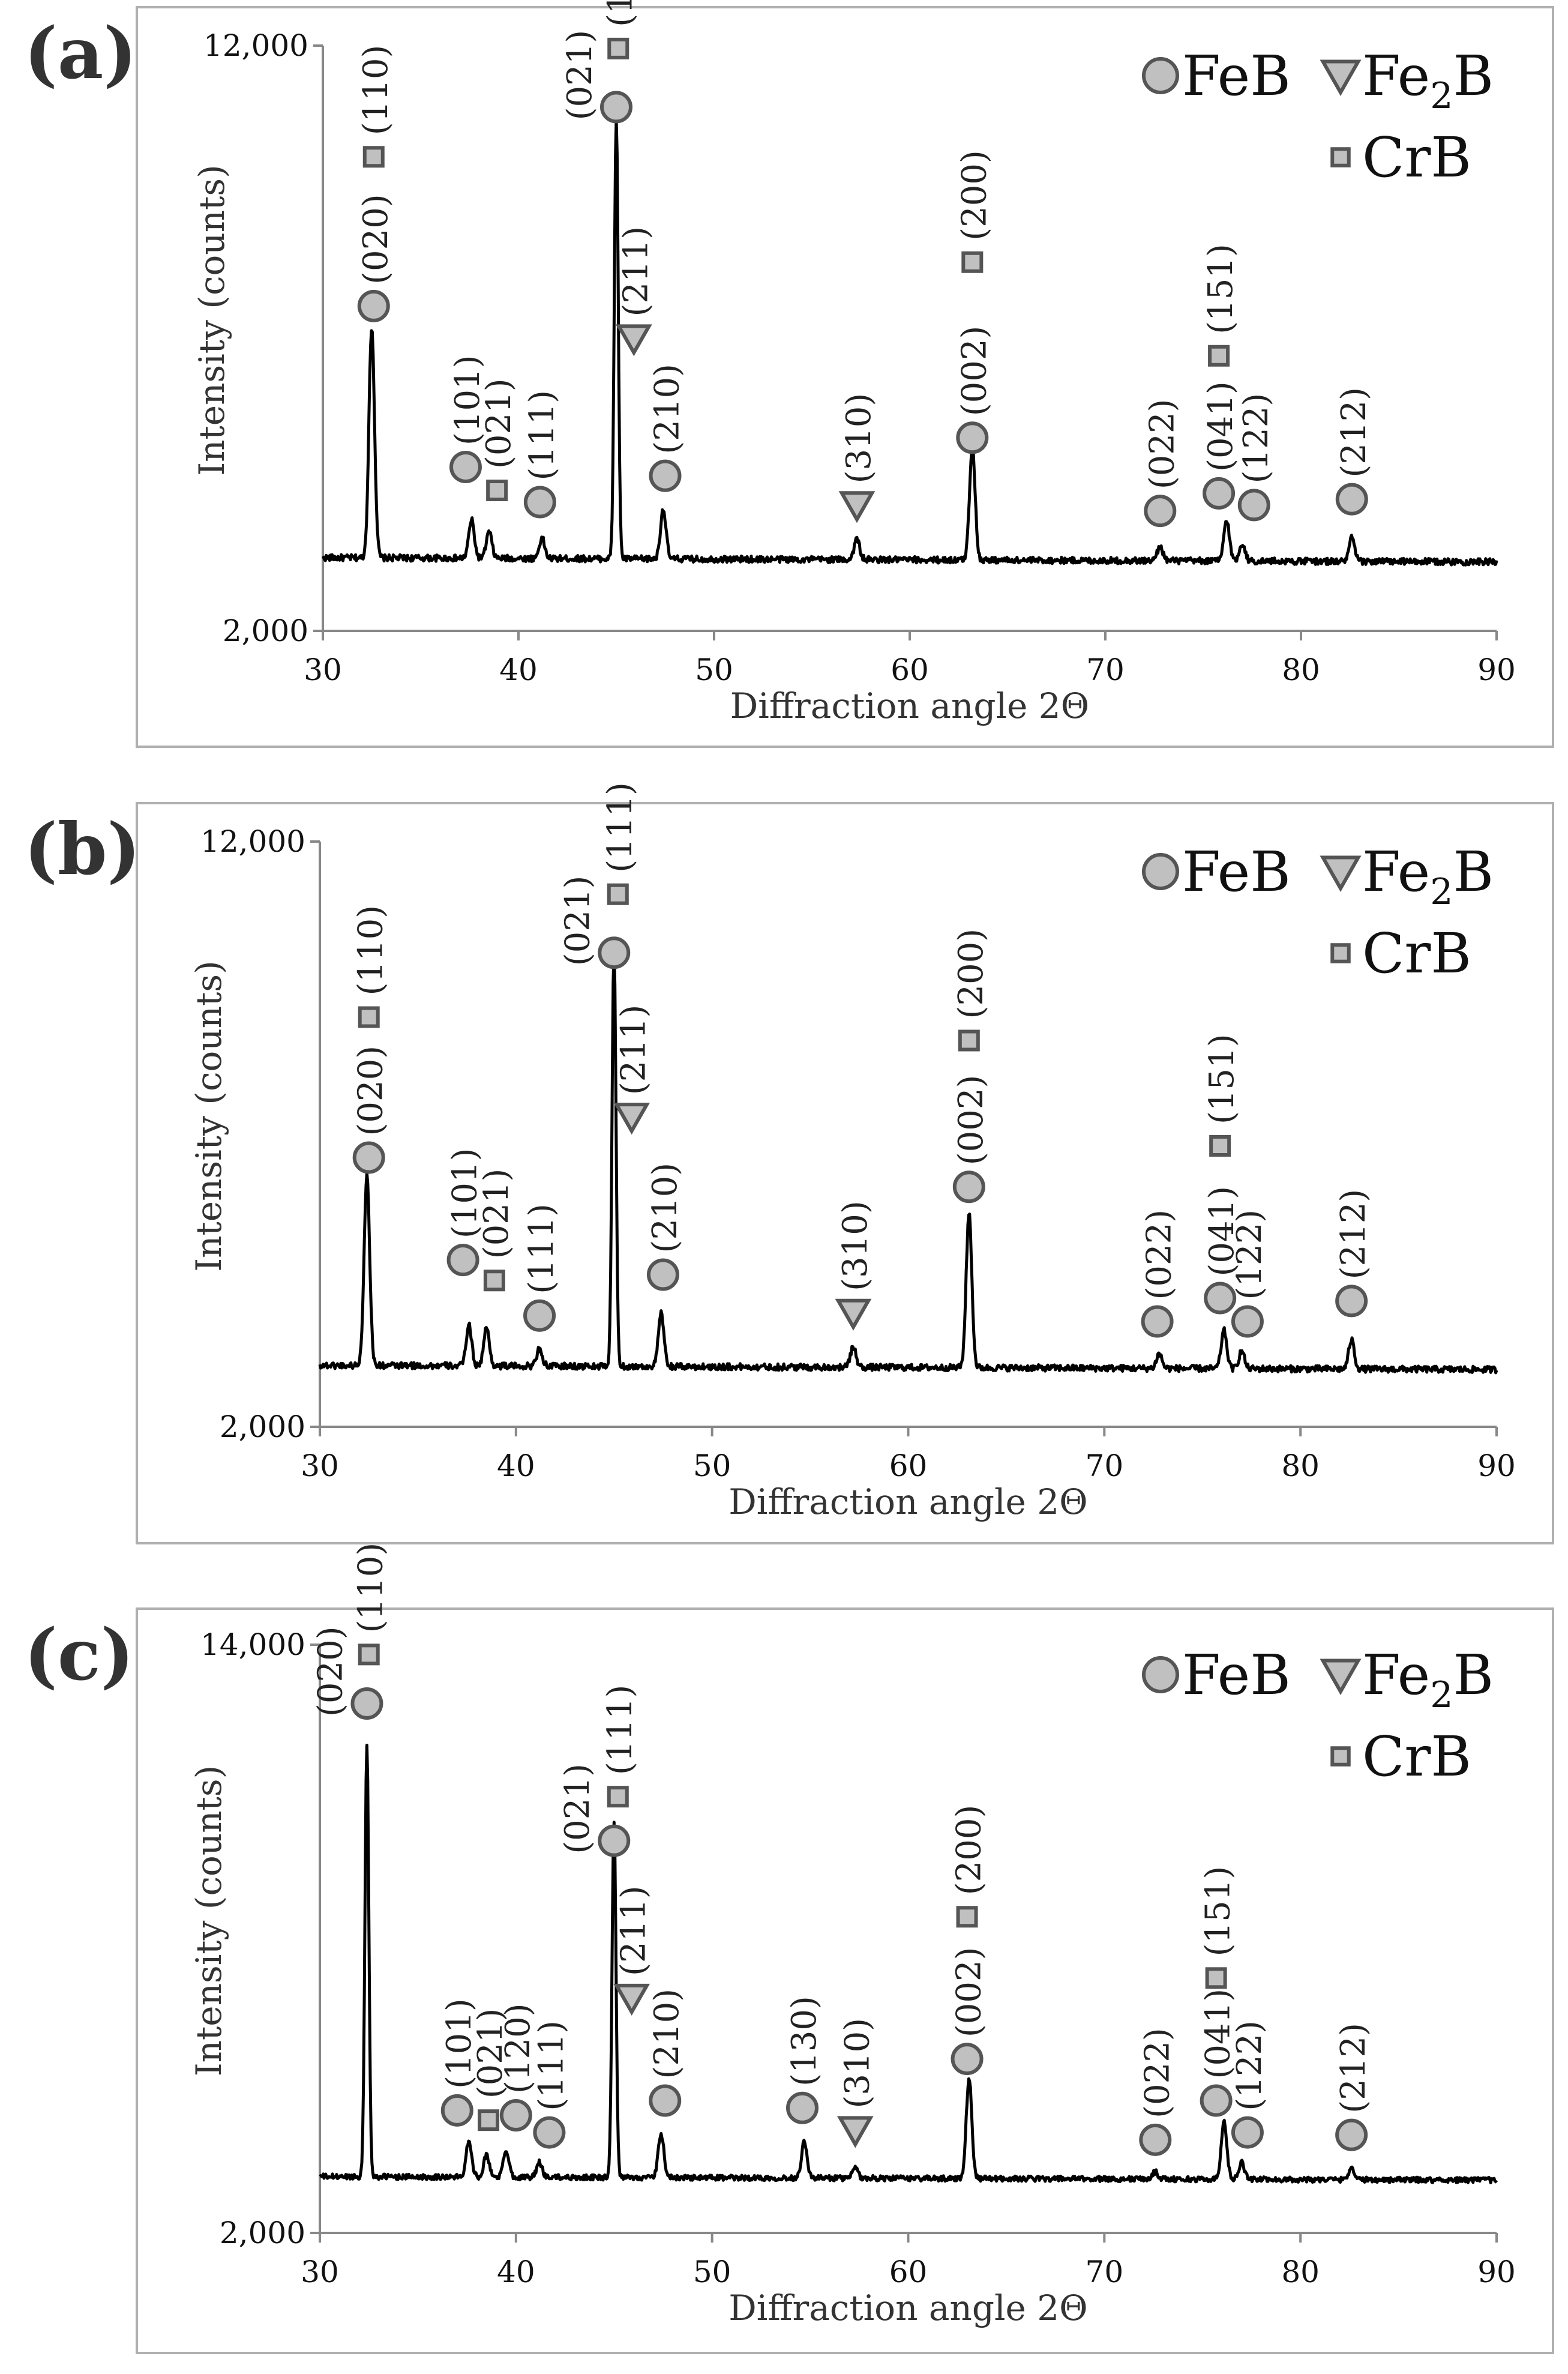 The width and height of the screenshot is (1568, 2374). I want to click on y-tick-label: 12,000, so click(252, 841).